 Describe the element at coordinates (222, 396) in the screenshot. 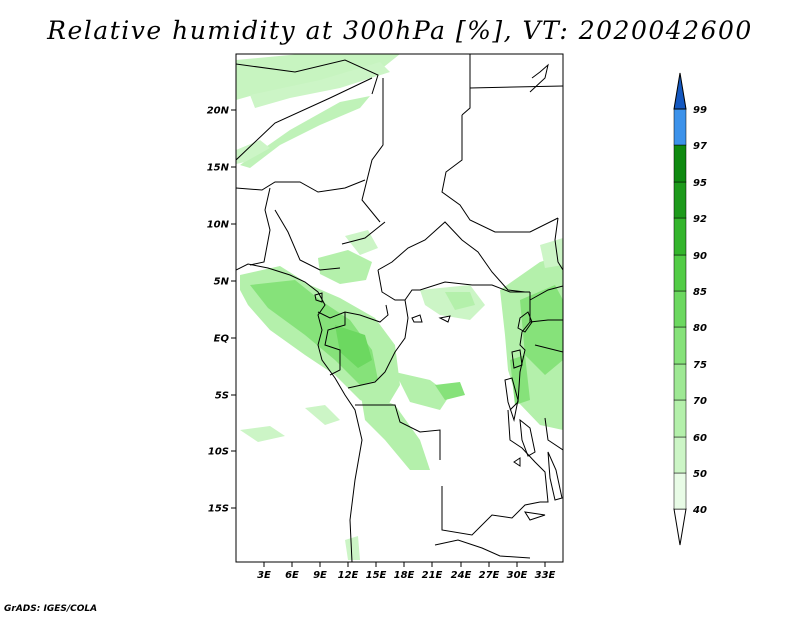

I see `lat-label: 5S` at that location.